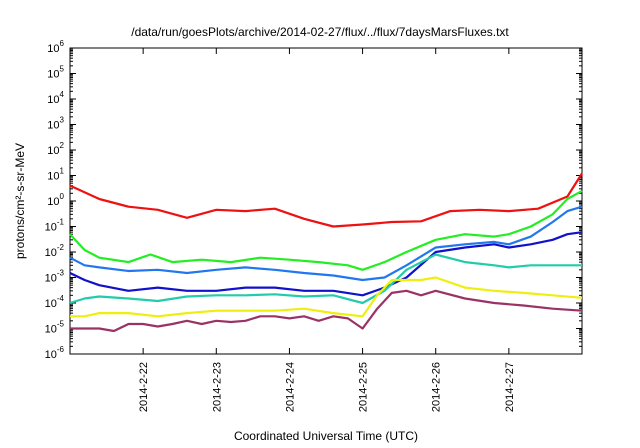 The width and height of the screenshot is (640, 448). Describe the element at coordinates (55, 328) in the screenshot. I see `y-tick-label: 10⁻⁵` at that location.